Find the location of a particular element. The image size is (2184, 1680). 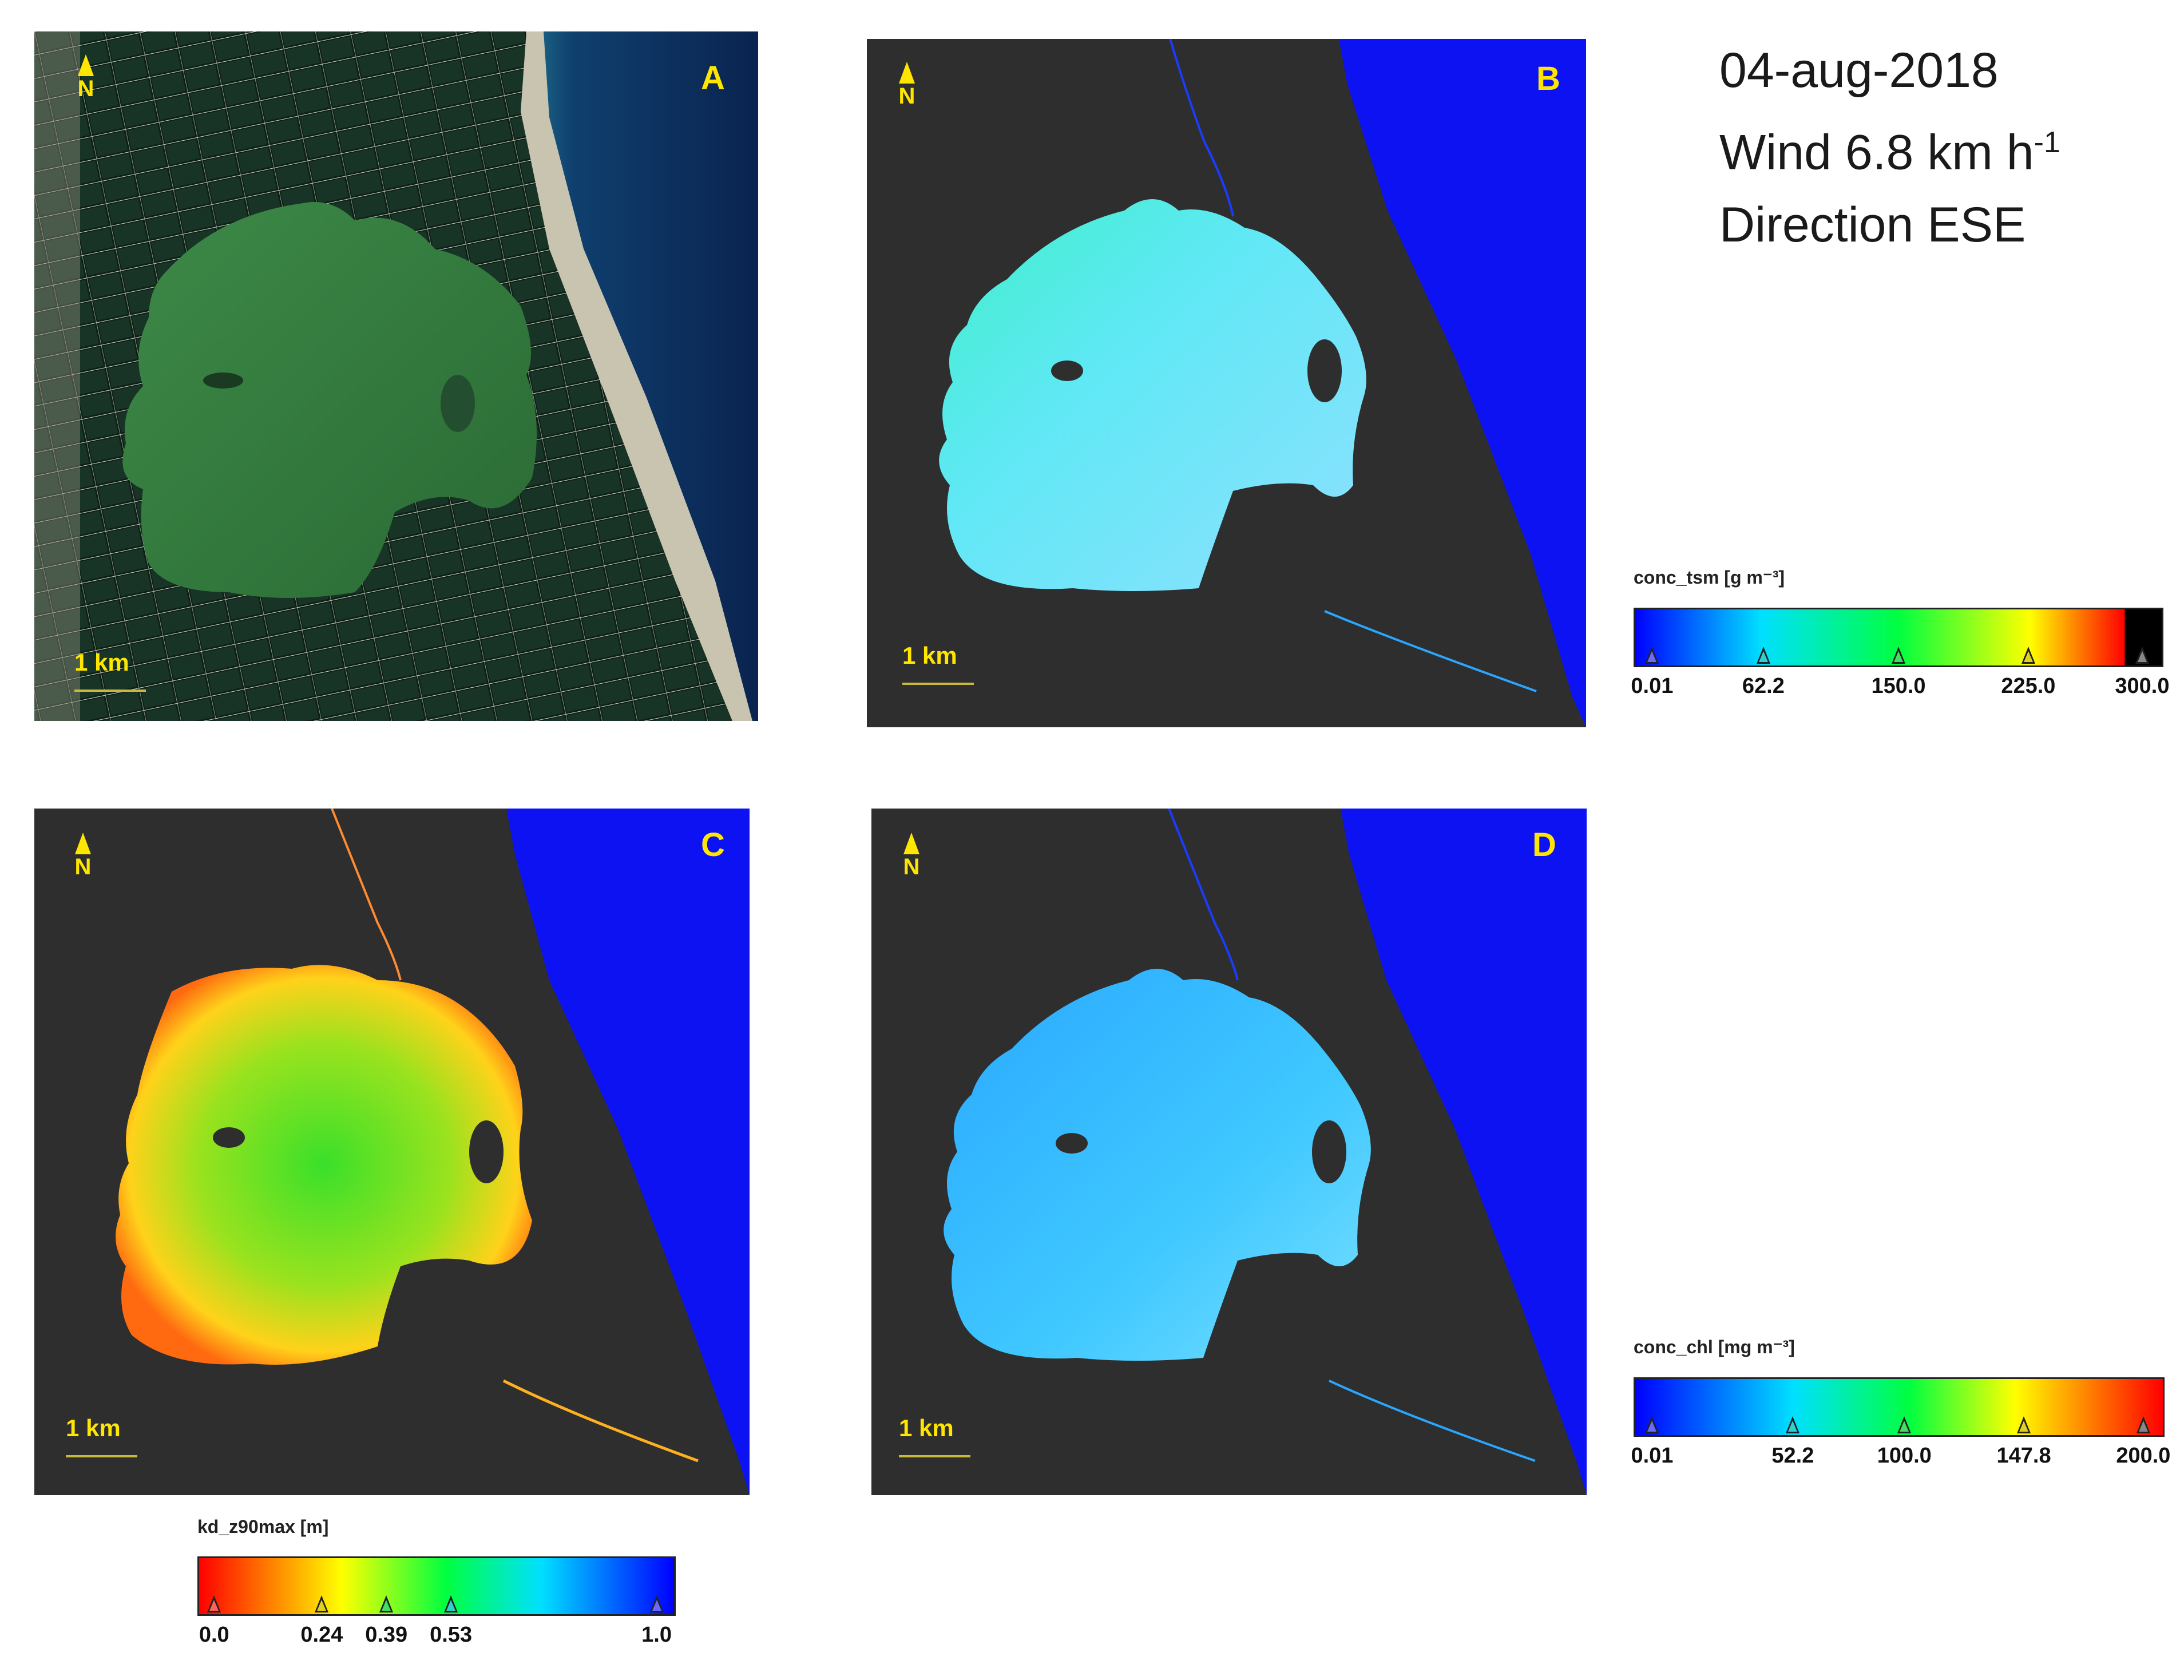

legend-tick-label: 1.0 is located at coordinates (657, 1635).